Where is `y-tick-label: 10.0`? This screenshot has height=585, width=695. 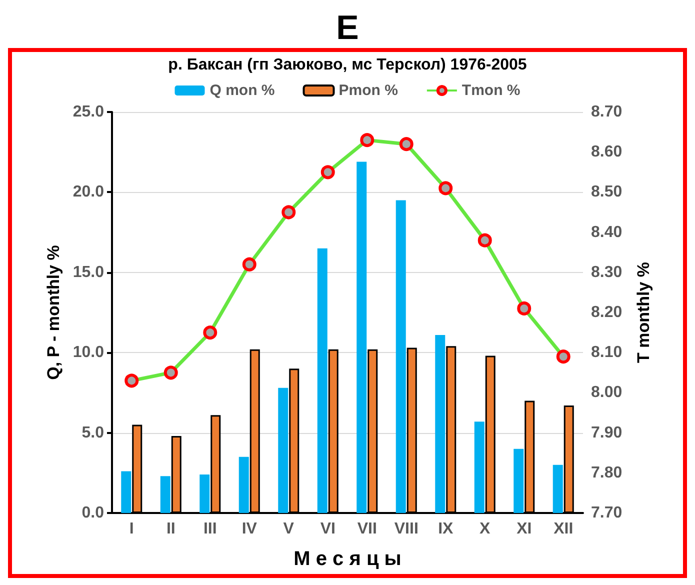 y-tick-label: 10.0 is located at coordinates (88, 353).